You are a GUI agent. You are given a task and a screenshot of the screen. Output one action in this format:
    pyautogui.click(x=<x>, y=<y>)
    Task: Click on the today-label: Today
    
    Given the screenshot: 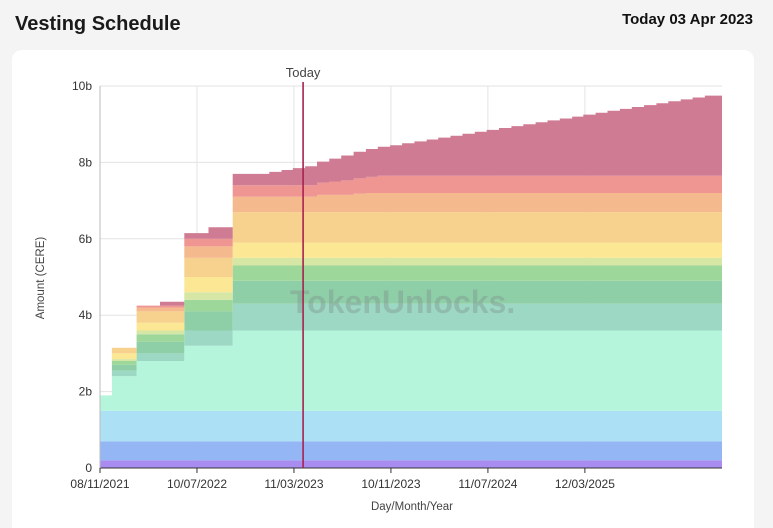 What is the action you would take?
    pyautogui.click(x=303, y=72)
    